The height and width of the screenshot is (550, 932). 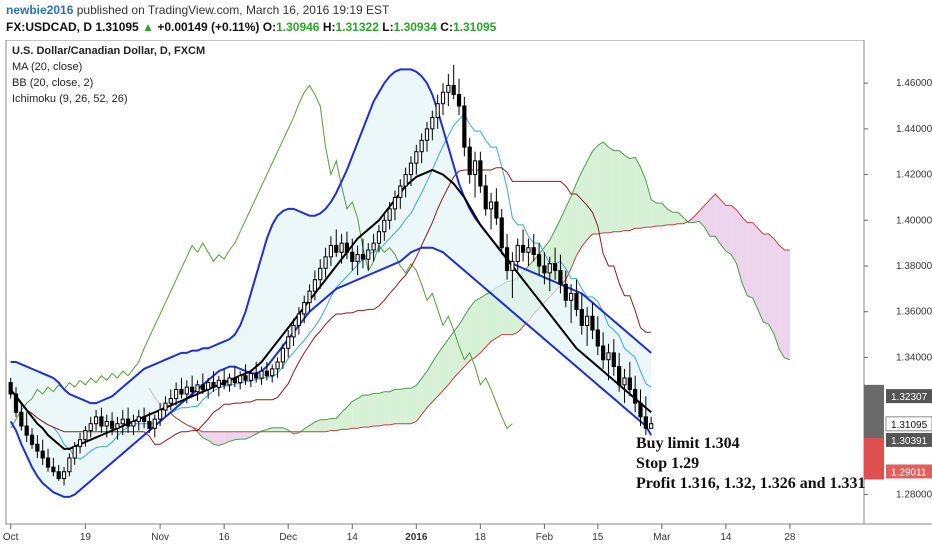 What do you see at coordinates (914, 357) in the screenshot?
I see `price-tick-label: 1.34000` at bounding box center [914, 357].